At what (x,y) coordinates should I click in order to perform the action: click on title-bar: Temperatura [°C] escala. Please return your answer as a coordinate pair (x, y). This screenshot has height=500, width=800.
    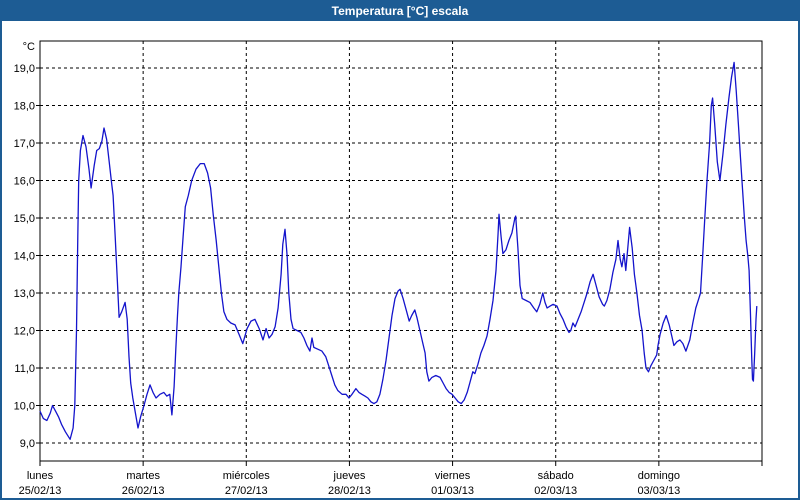
    Looking at the image, I should click on (400, 11).